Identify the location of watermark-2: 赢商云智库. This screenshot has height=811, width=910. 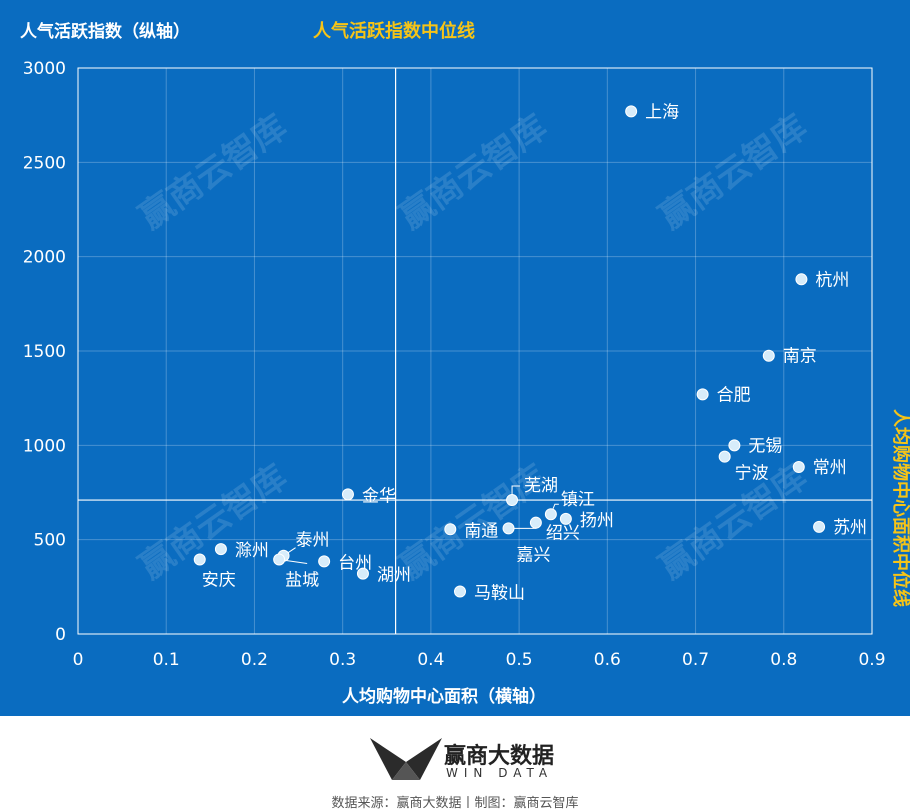
(733, 172).